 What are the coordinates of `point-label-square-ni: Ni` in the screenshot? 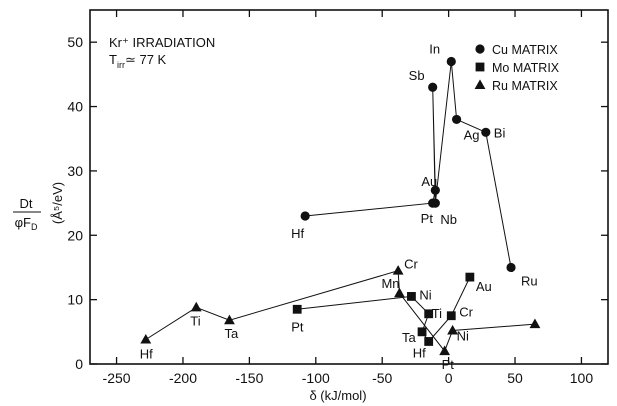 It's located at (425, 294).